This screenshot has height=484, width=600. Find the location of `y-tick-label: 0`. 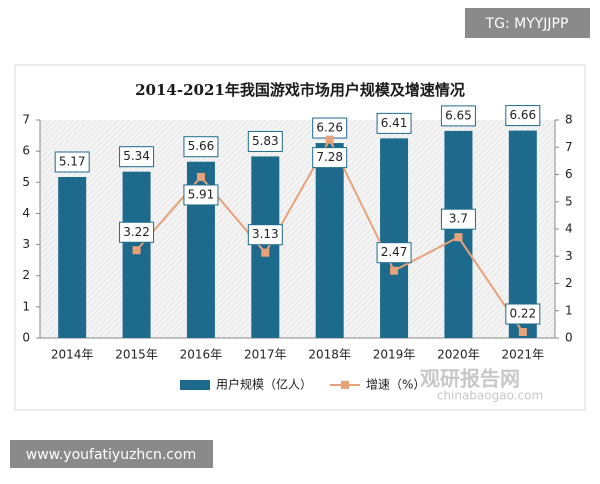

y-tick-label: 0 is located at coordinates (26, 338).